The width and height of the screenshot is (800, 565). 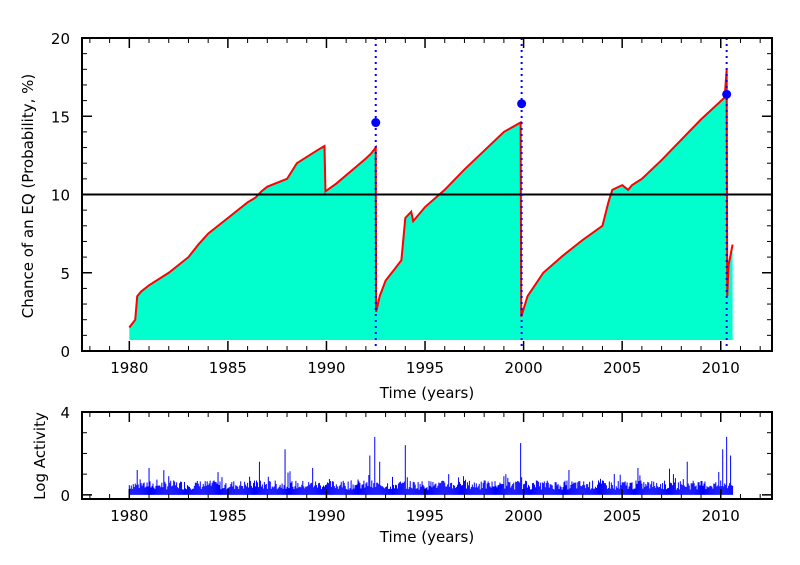 What do you see at coordinates (431, 465) in the screenshot?
I see `activity-plot-area` at bounding box center [431, 465].